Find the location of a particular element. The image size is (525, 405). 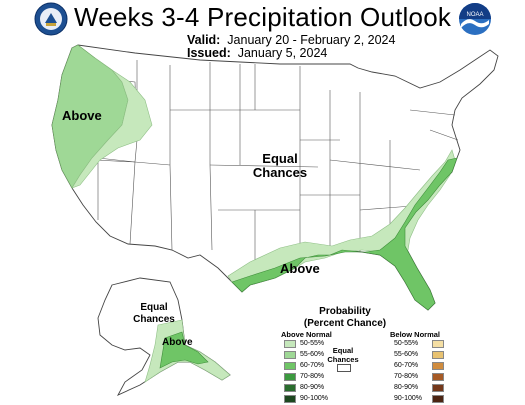

west-above-label: Above is located at coordinates (82, 115).